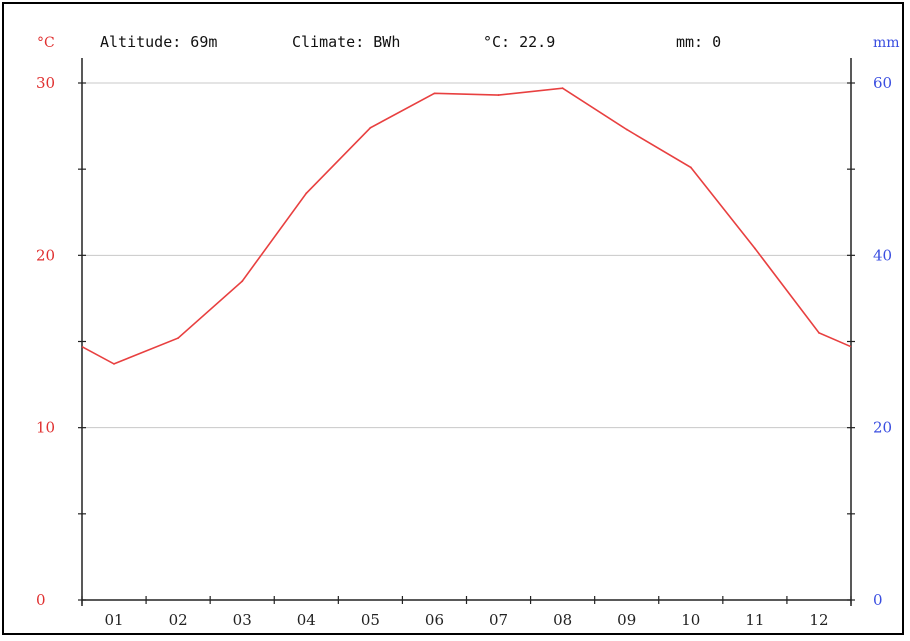  What do you see at coordinates (434, 620) in the screenshot?
I see `x-tick-label: 06` at bounding box center [434, 620].